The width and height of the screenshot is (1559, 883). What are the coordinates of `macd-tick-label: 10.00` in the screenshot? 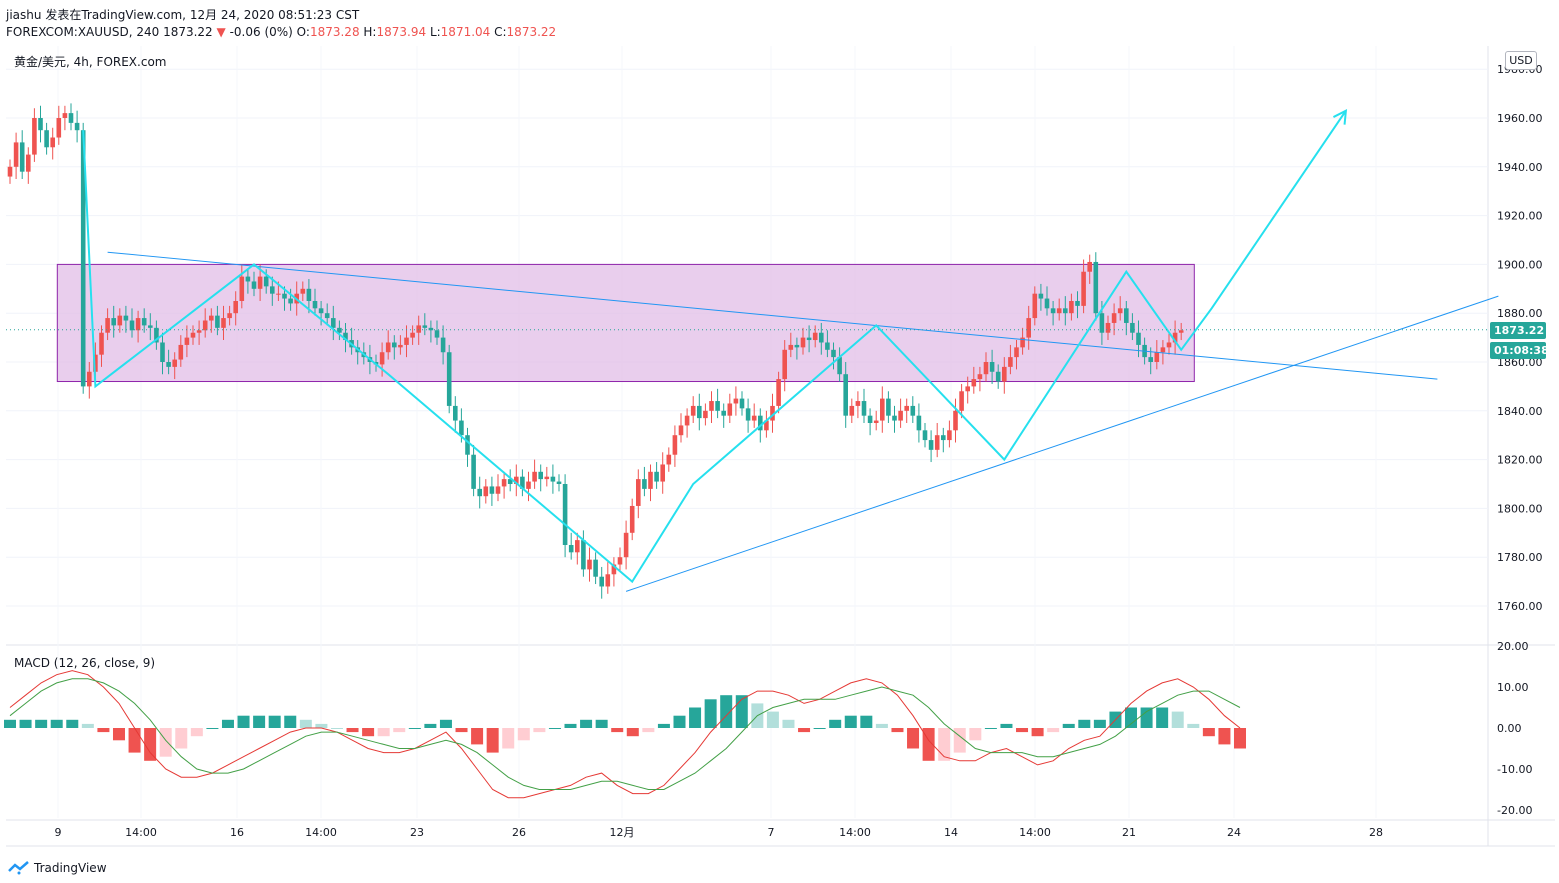 It's located at (1513, 687).